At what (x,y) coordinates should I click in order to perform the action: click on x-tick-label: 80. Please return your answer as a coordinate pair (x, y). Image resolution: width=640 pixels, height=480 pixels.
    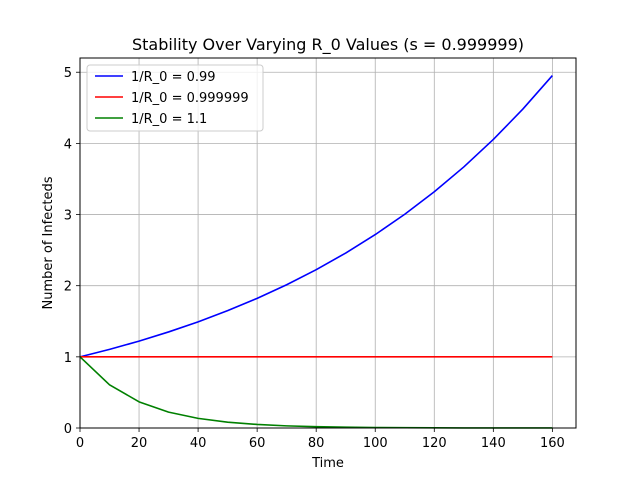
    Looking at the image, I should click on (316, 443).